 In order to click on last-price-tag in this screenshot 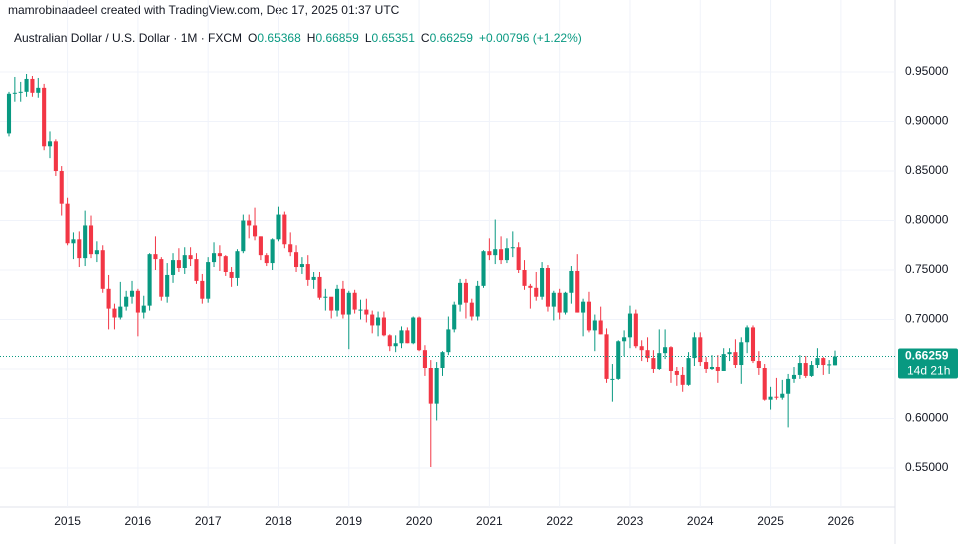, I will do `click(928, 363)`.